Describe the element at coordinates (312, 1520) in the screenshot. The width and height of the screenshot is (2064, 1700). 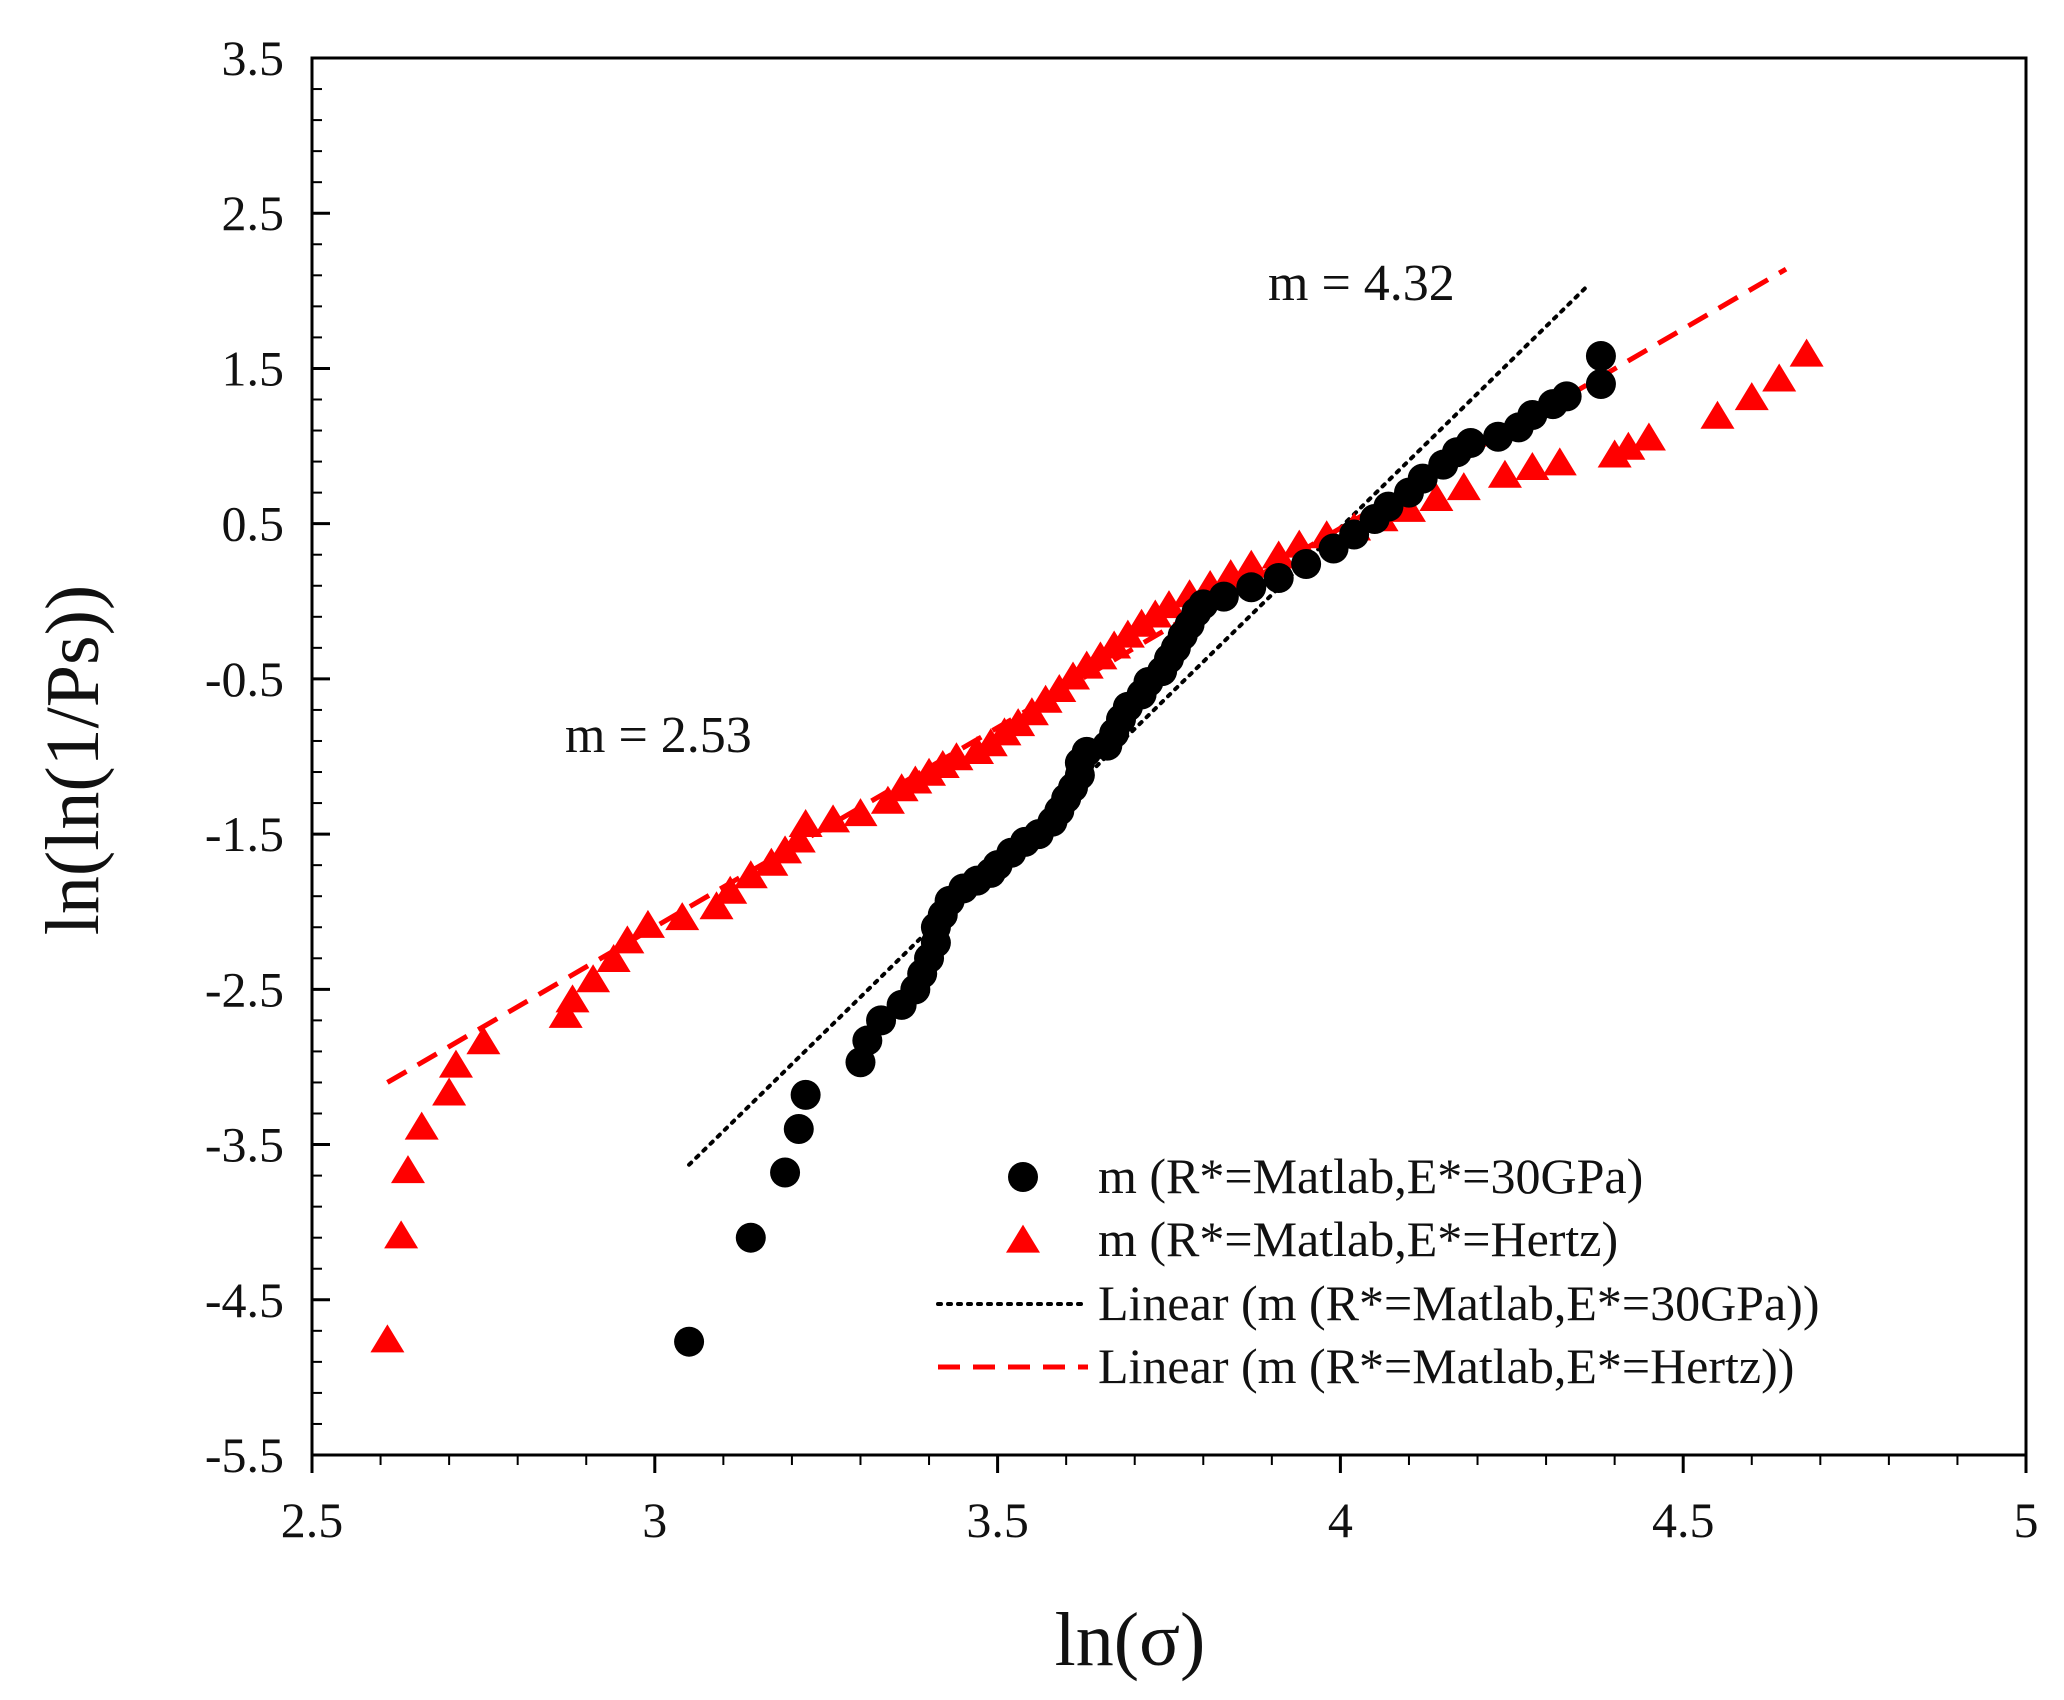
I see `x-tick-label: 2.5` at that location.